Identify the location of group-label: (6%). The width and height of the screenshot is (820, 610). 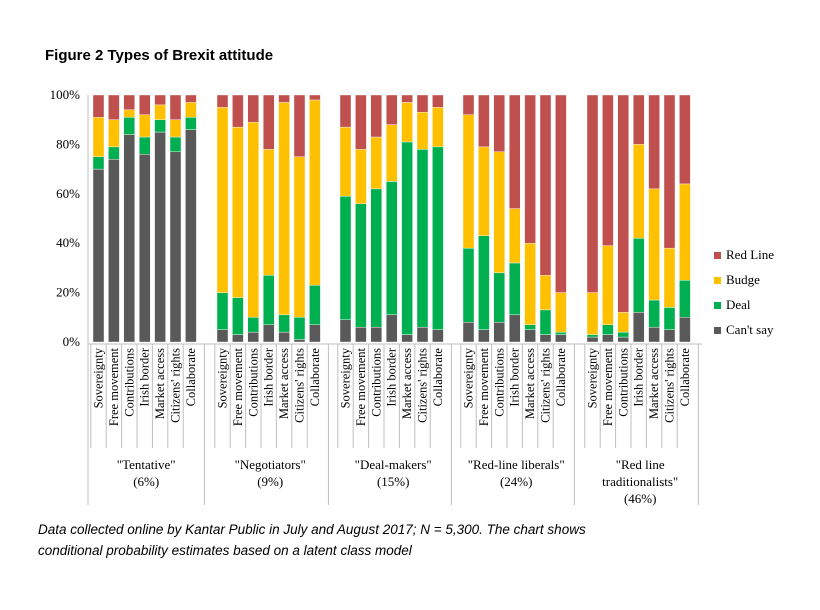
(146, 481).